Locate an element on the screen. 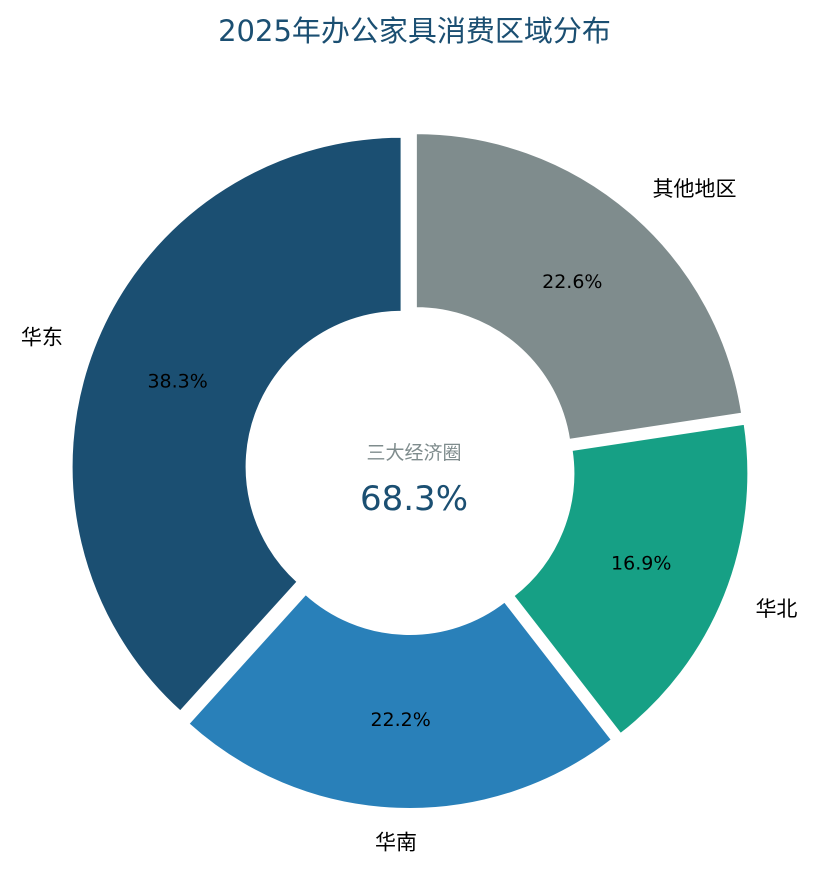  slice-category-label: 华北 is located at coordinates (776, 609).